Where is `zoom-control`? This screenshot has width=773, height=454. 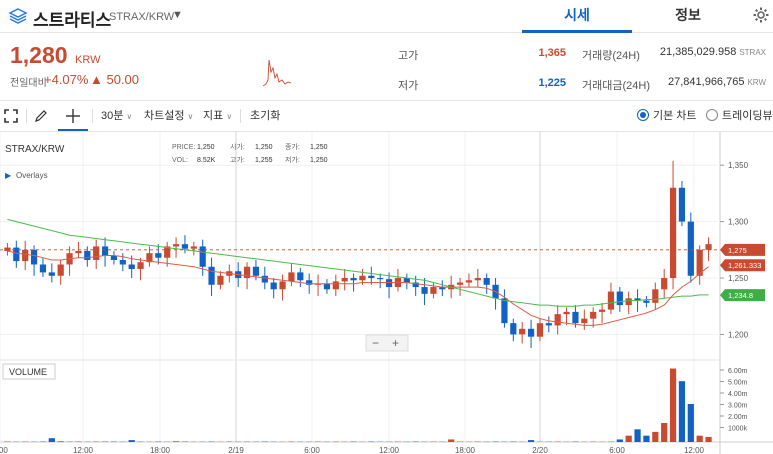 zoom-control is located at coordinates (387, 343).